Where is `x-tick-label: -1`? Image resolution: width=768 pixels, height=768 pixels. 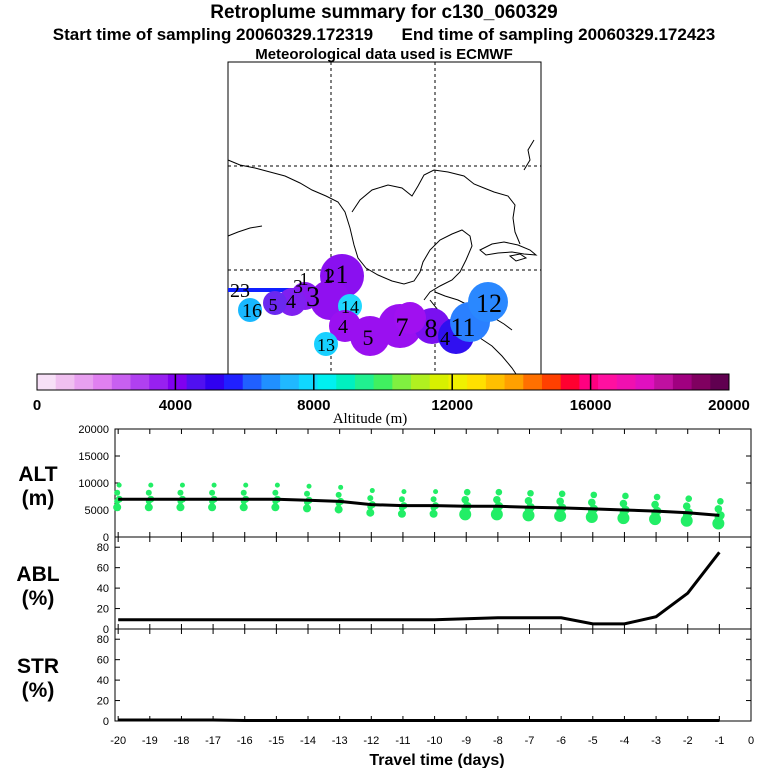 x-tick-label: -1 is located at coordinates (719, 741).